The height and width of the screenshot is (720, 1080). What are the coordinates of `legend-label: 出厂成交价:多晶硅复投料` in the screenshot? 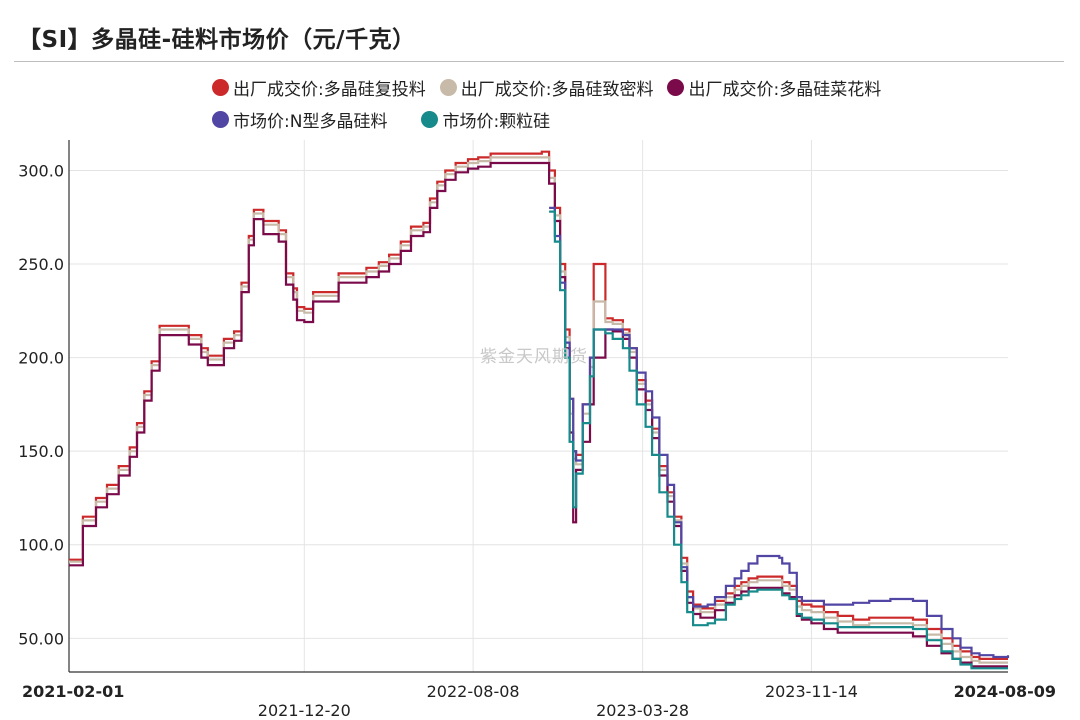 It's located at (329, 90).